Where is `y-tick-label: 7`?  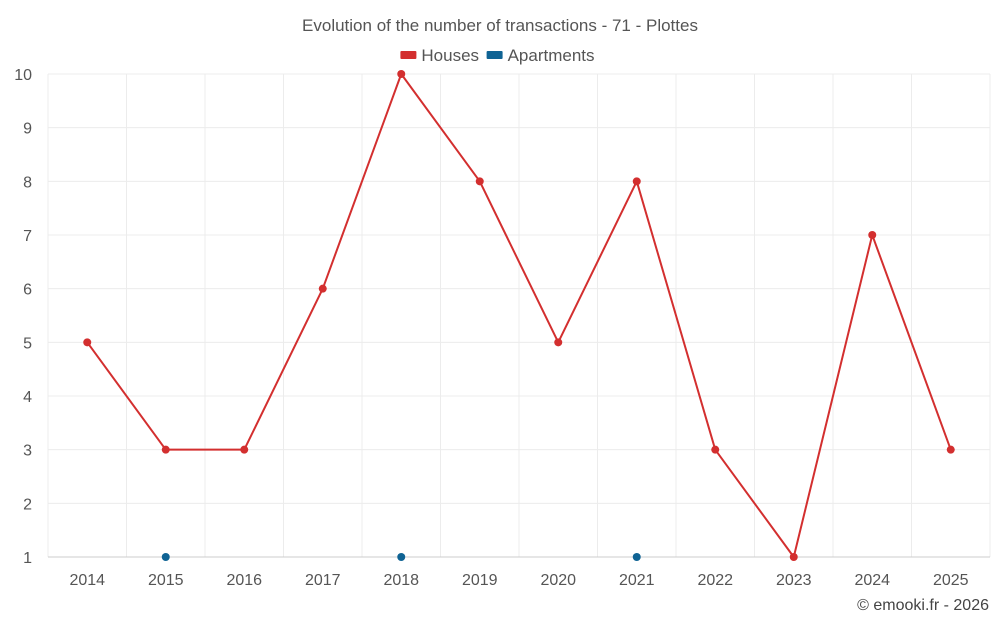 y-tick-label: 7 is located at coordinates (27, 236).